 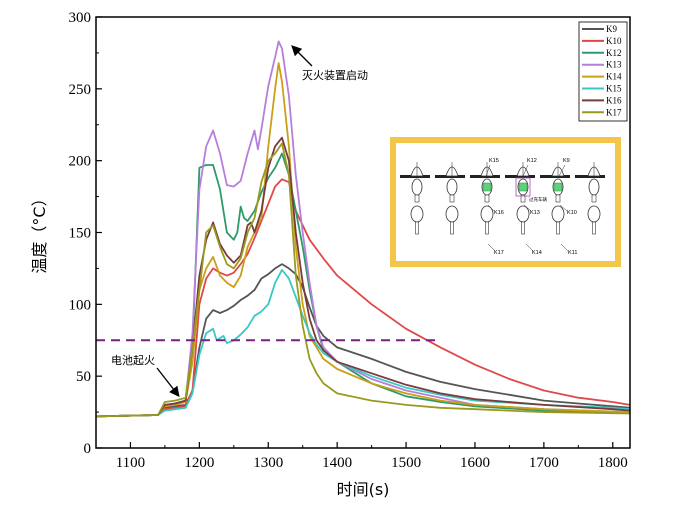 What do you see at coordinates (39, 231) in the screenshot?
I see `y-axis-title: 温度（°C）` at bounding box center [39, 231].